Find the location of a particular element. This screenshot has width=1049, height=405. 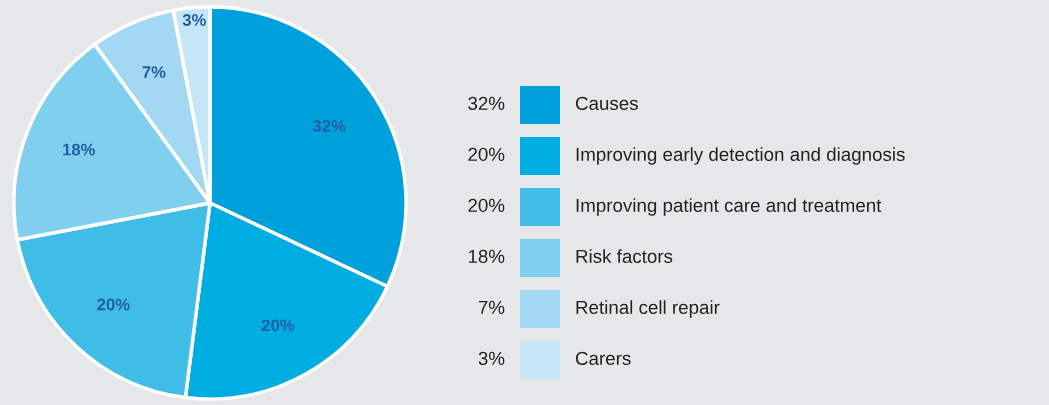

legend-label: Improving early detection and diagnosis is located at coordinates (740, 156).